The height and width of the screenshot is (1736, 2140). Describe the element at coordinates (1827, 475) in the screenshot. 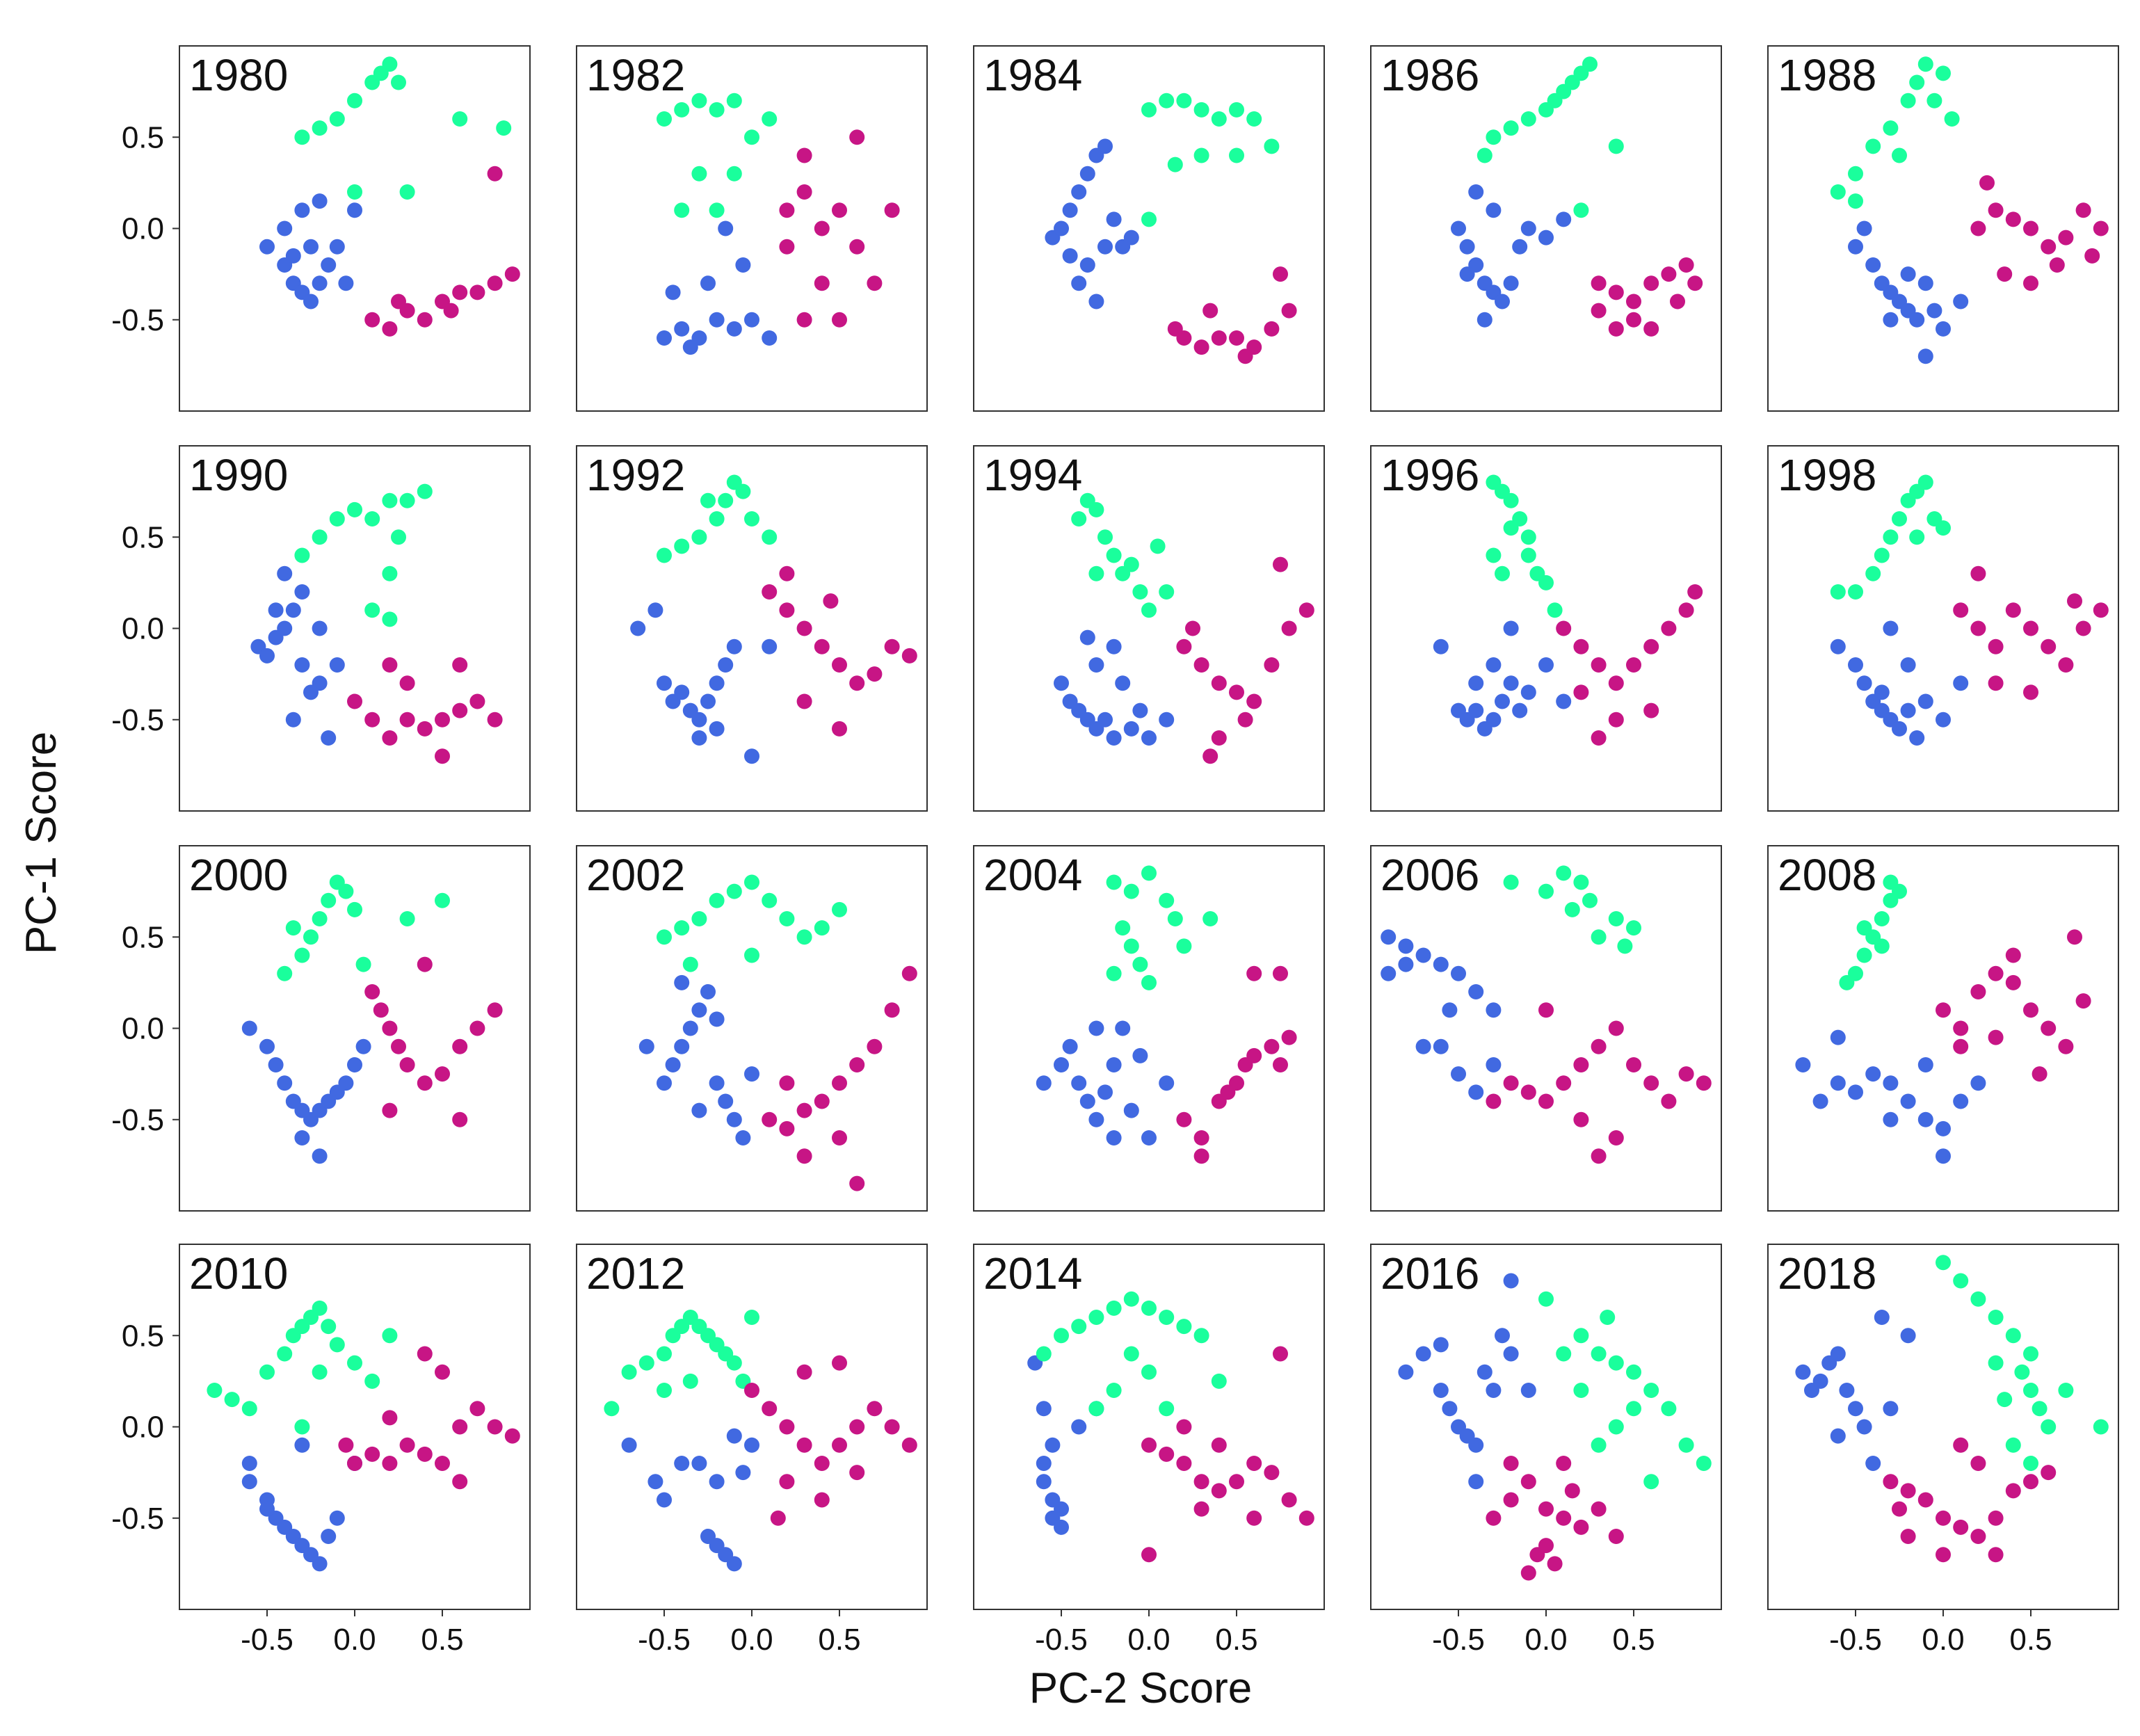

I see `panel-year-label: 1998` at that location.